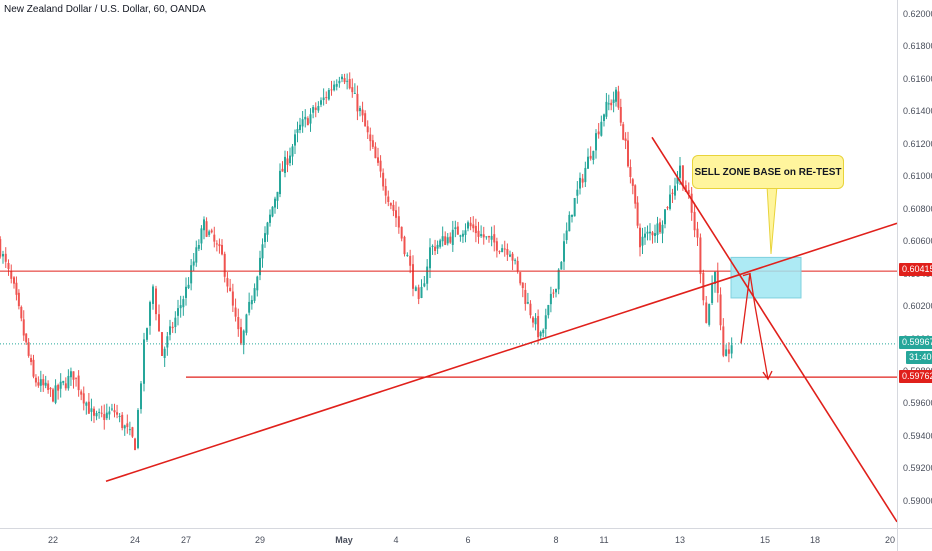  Describe the element at coordinates (680, 540) in the screenshot. I see `time-tick-label: 13` at that location.